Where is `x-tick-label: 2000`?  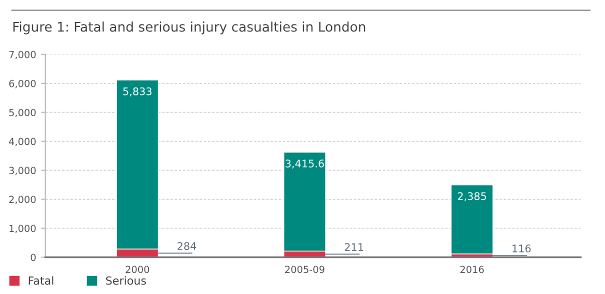
x-tick-label: 2000 is located at coordinates (138, 270).